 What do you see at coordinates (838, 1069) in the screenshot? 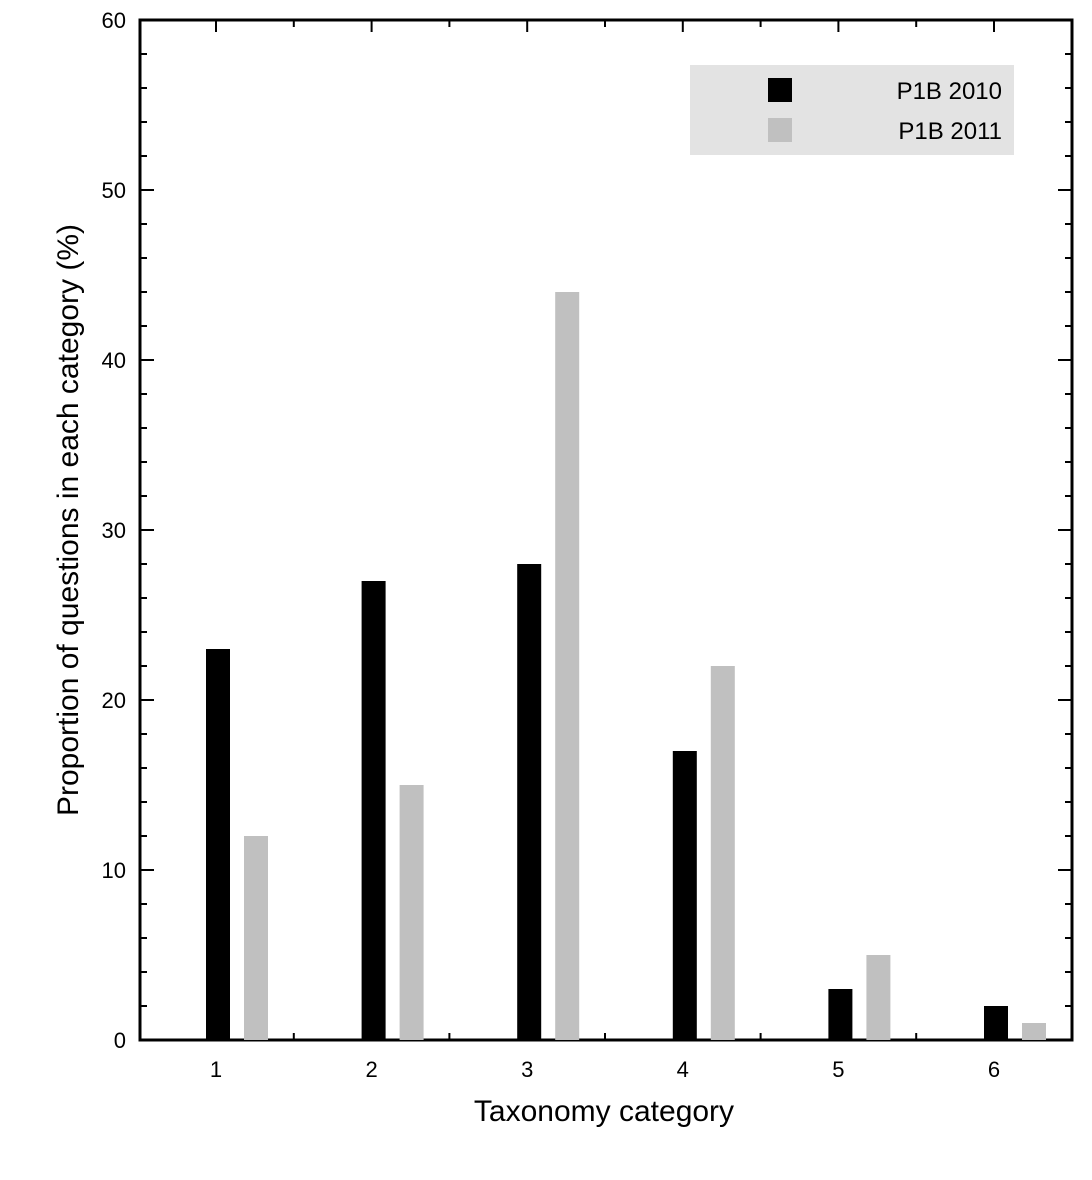
I see `x-tick-label: 5` at bounding box center [838, 1069].